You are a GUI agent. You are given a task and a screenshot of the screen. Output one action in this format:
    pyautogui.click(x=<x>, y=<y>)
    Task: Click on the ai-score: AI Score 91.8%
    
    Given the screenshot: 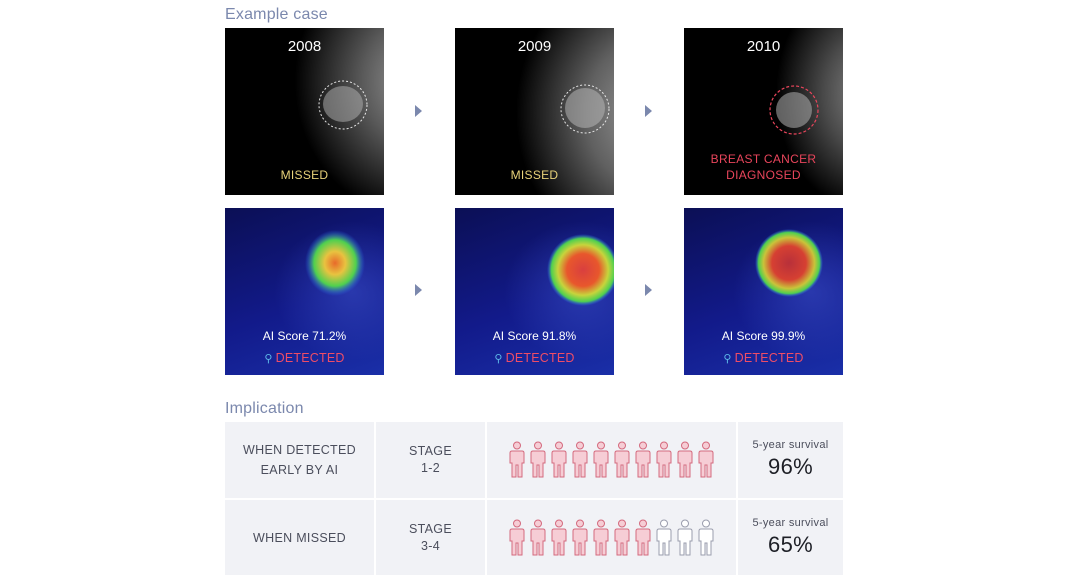 What is the action you would take?
    pyautogui.click(x=534, y=336)
    